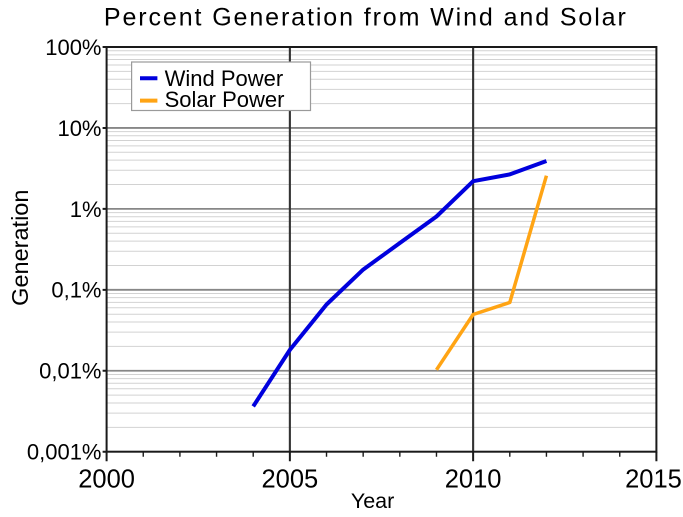 This screenshot has height=517, width=683. What do you see at coordinates (372, 500) in the screenshot?
I see `svg-text: Year` at bounding box center [372, 500].